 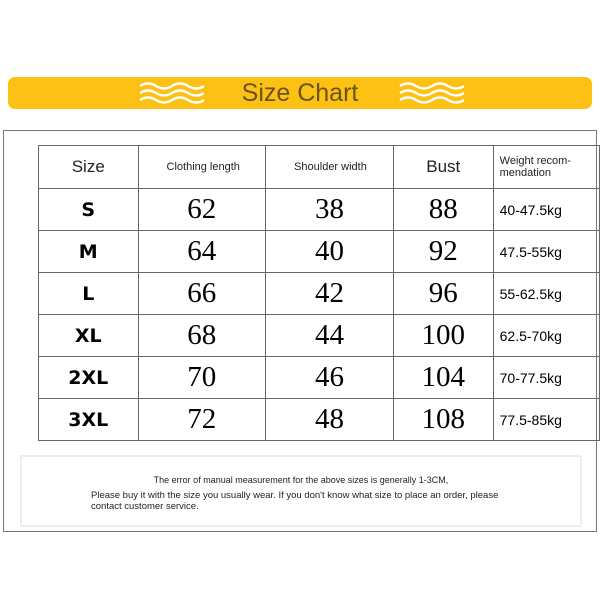 I want to click on table-row: L 66 42 96 55-62.5kg, so click(x=319, y=293).